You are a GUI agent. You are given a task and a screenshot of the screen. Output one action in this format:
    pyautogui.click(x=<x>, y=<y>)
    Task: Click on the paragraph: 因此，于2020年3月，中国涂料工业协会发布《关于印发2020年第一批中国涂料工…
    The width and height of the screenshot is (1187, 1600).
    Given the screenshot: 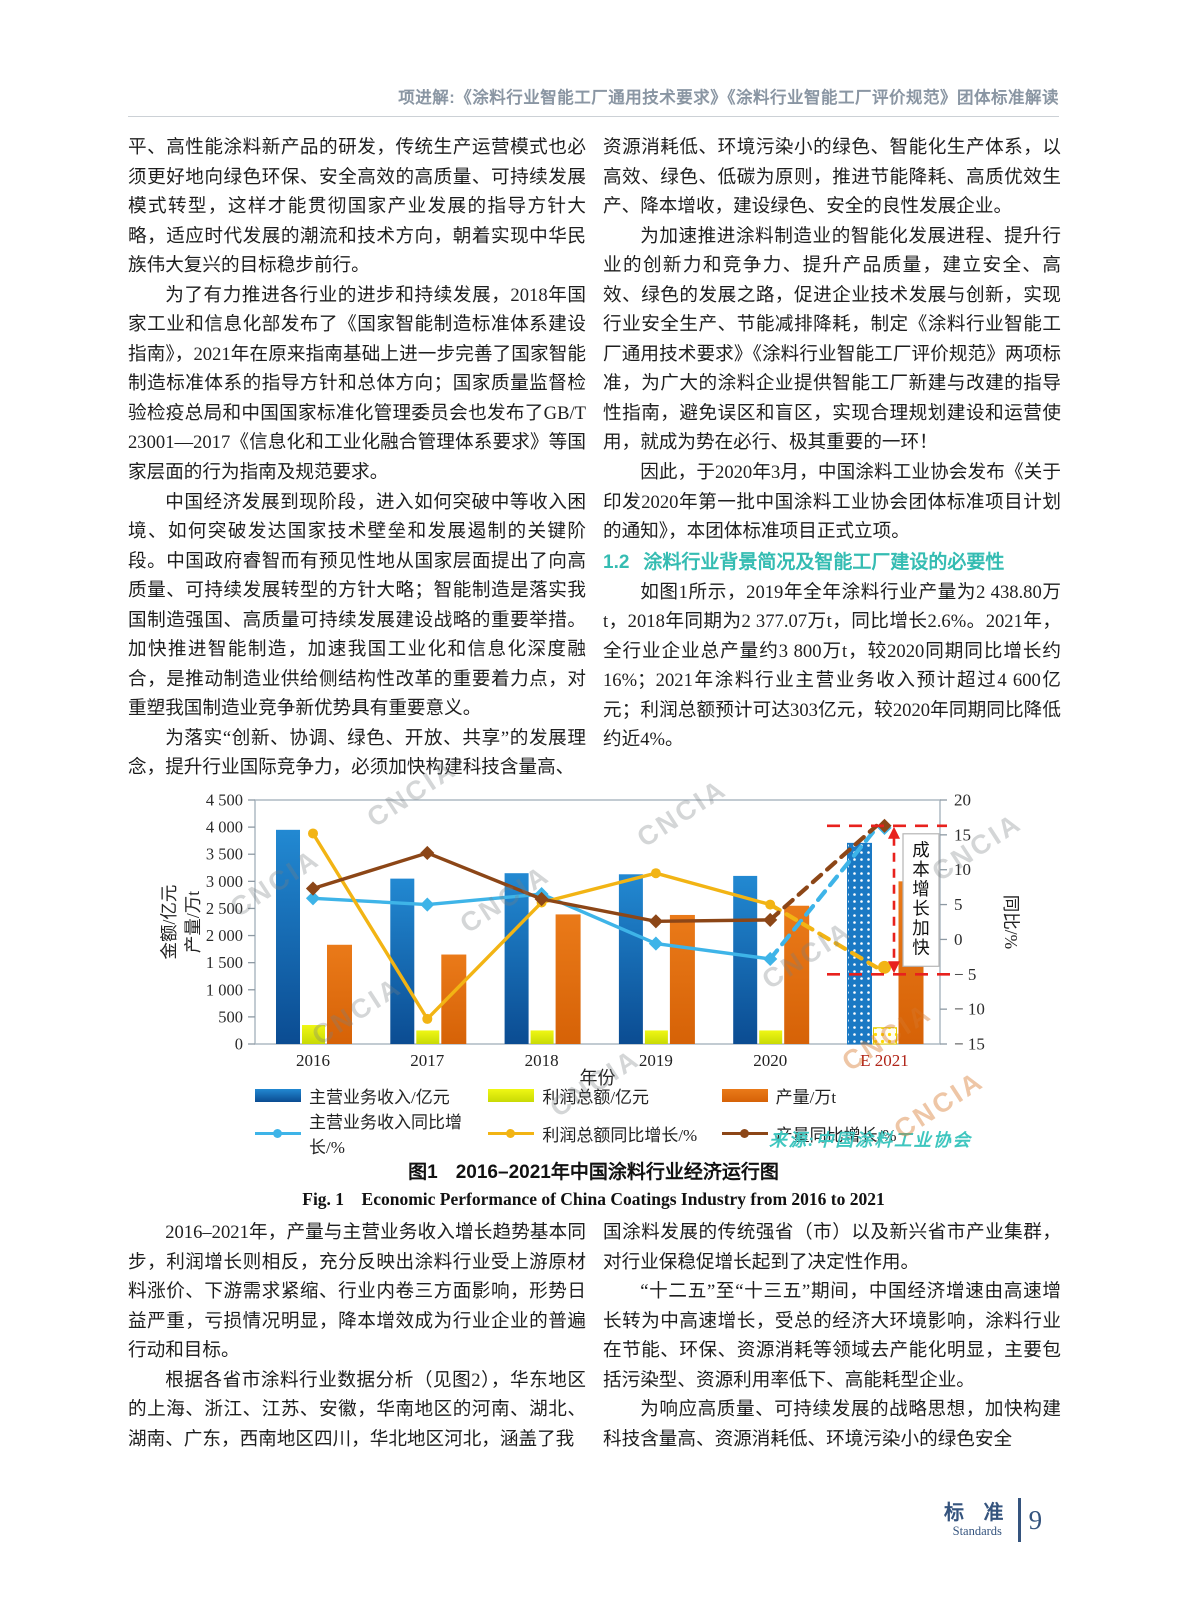 What is the action you would take?
    pyautogui.click(x=832, y=502)
    